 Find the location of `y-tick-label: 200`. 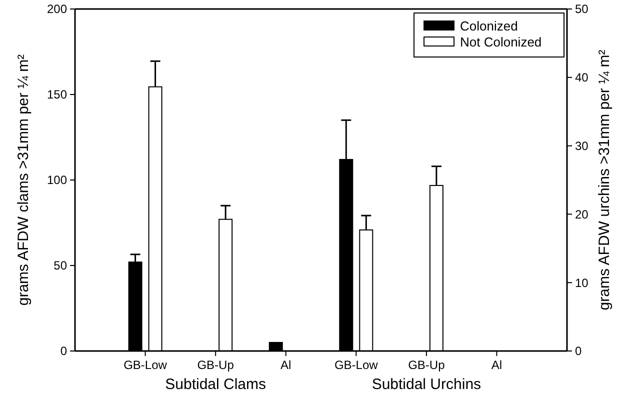

y-tick-label: 200 is located at coordinates (57, 9).